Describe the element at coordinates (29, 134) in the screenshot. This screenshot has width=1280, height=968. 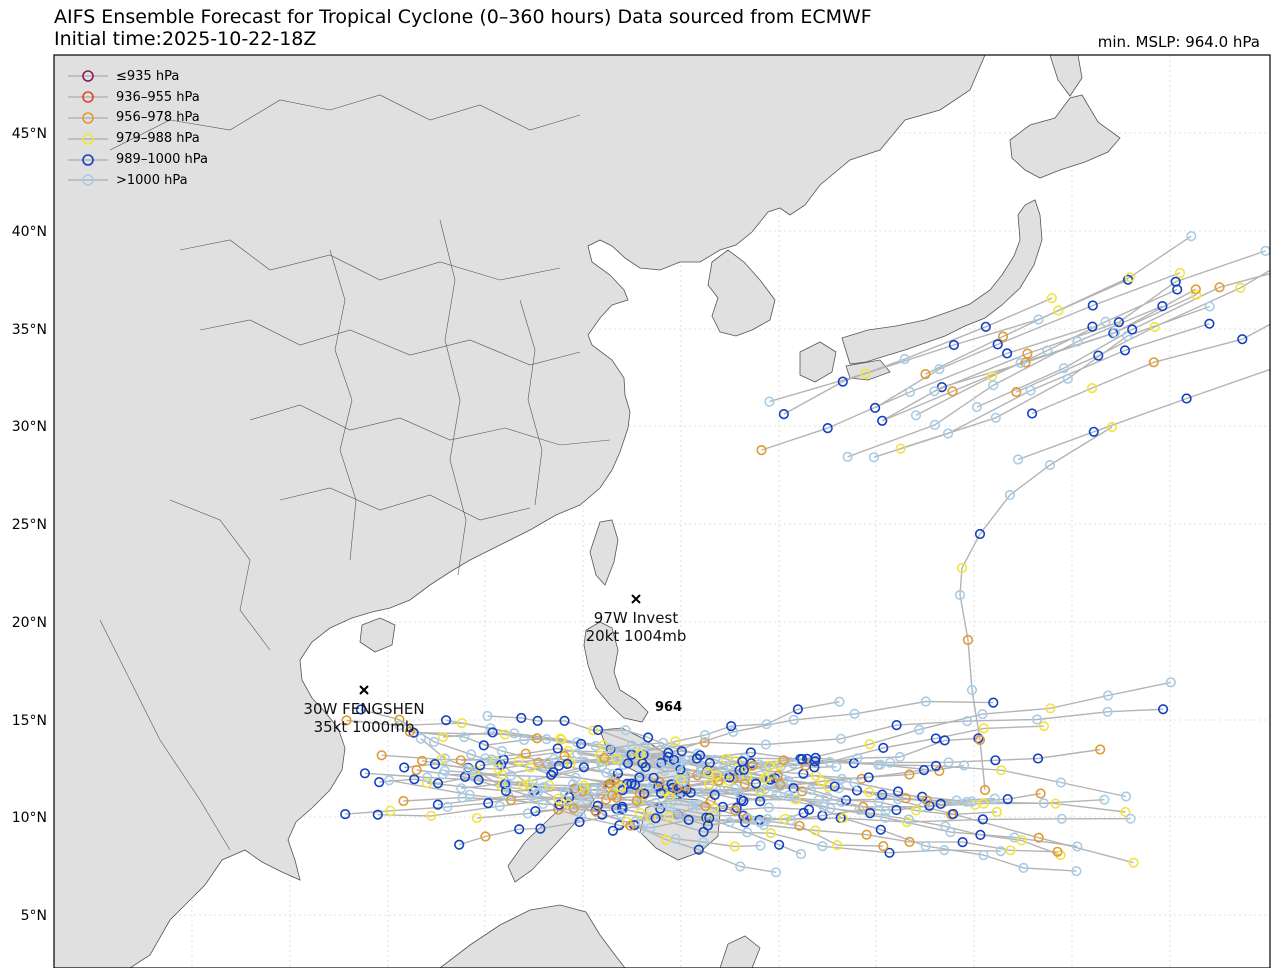
I see `lat-label: 45°N` at that location.